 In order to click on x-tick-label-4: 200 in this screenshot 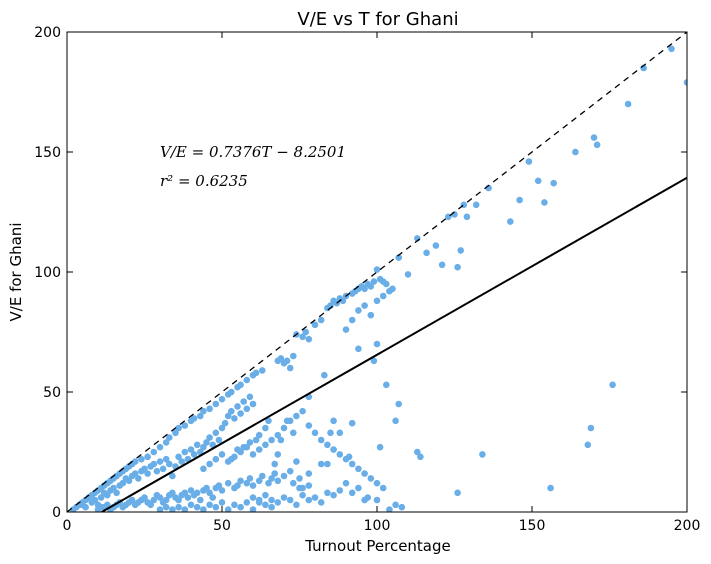, I will do `click(687, 526)`.